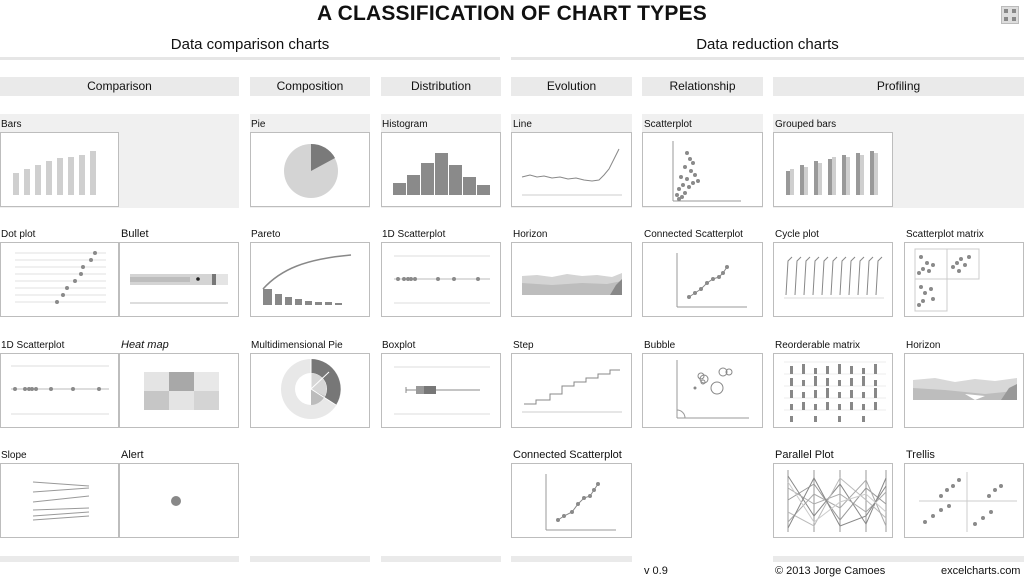  I want to click on thumbnail-bars, so click(59, 169).